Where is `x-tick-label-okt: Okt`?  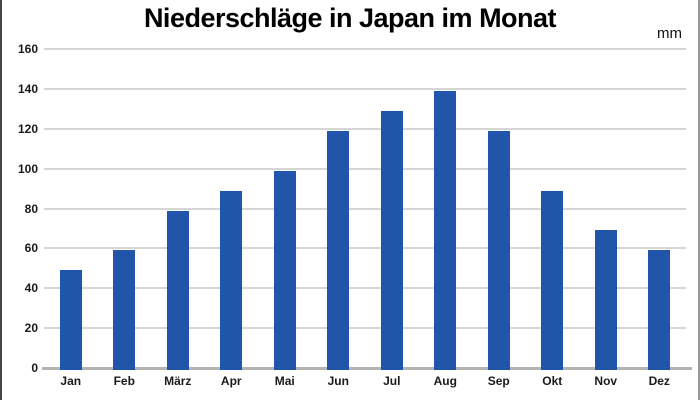
x-tick-label-okt: Okt is located at coordinates (552, 381).